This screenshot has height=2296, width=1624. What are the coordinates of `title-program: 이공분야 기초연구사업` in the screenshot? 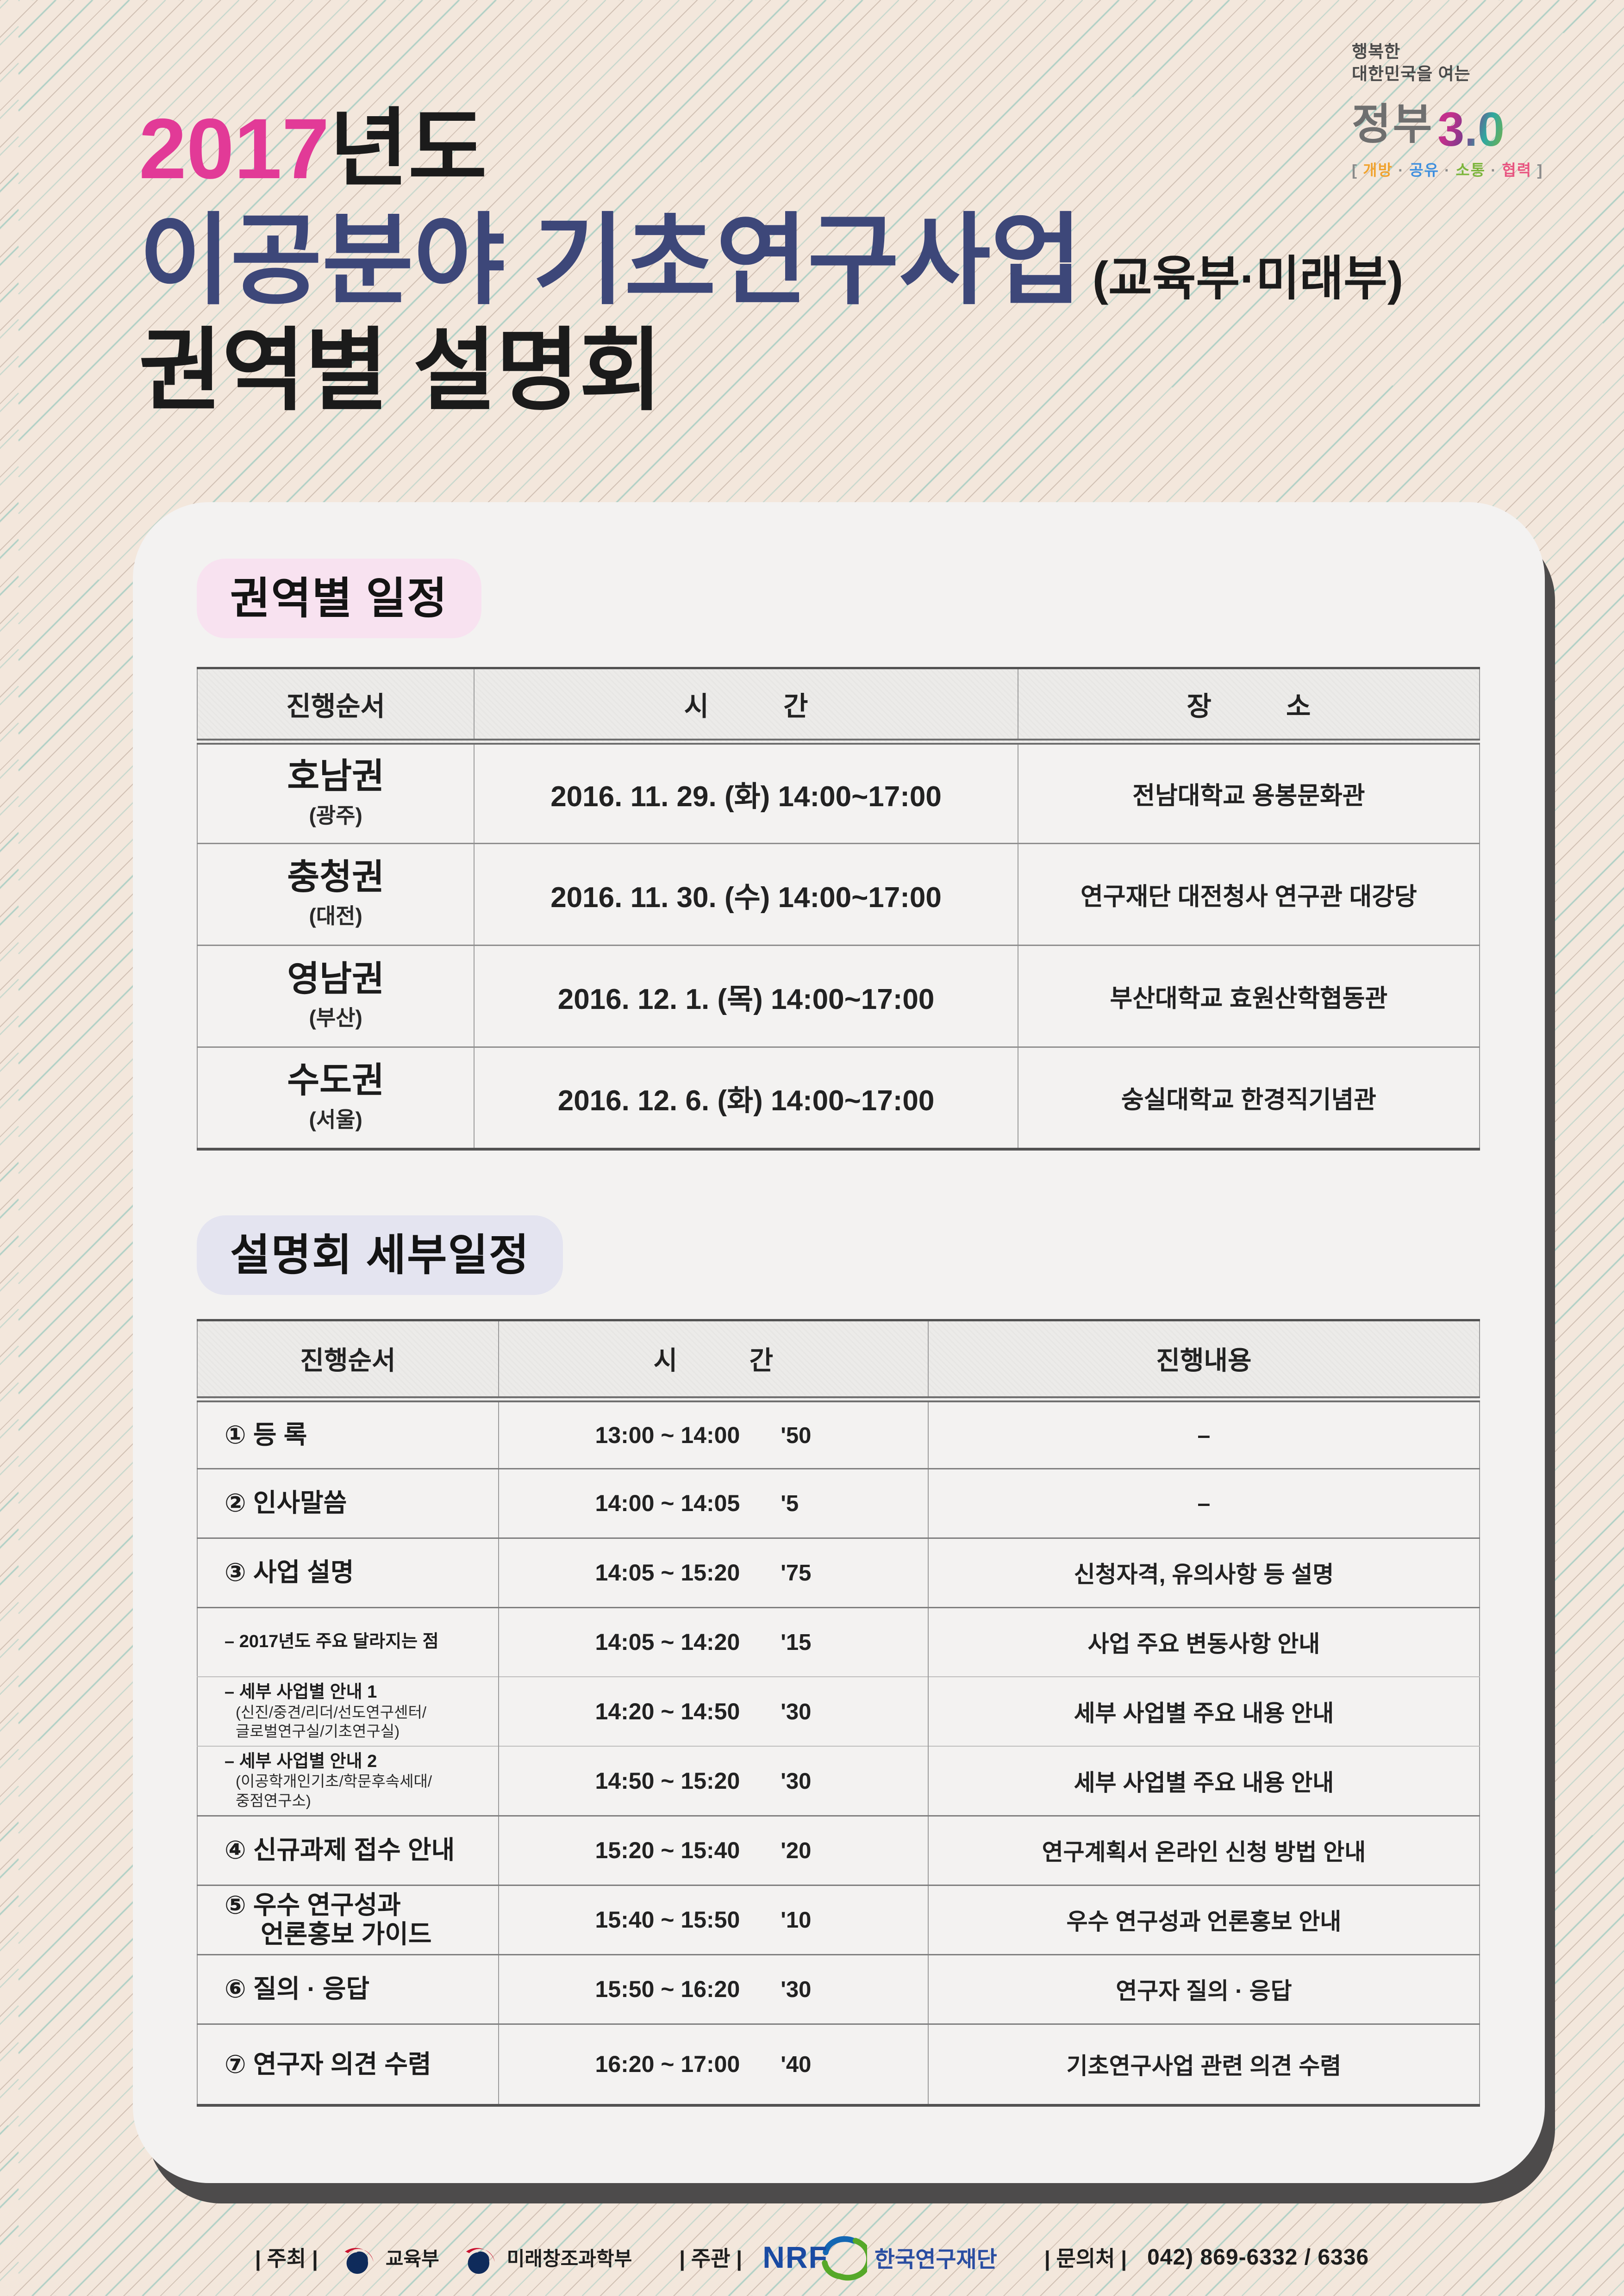 It's located at (610, 261).